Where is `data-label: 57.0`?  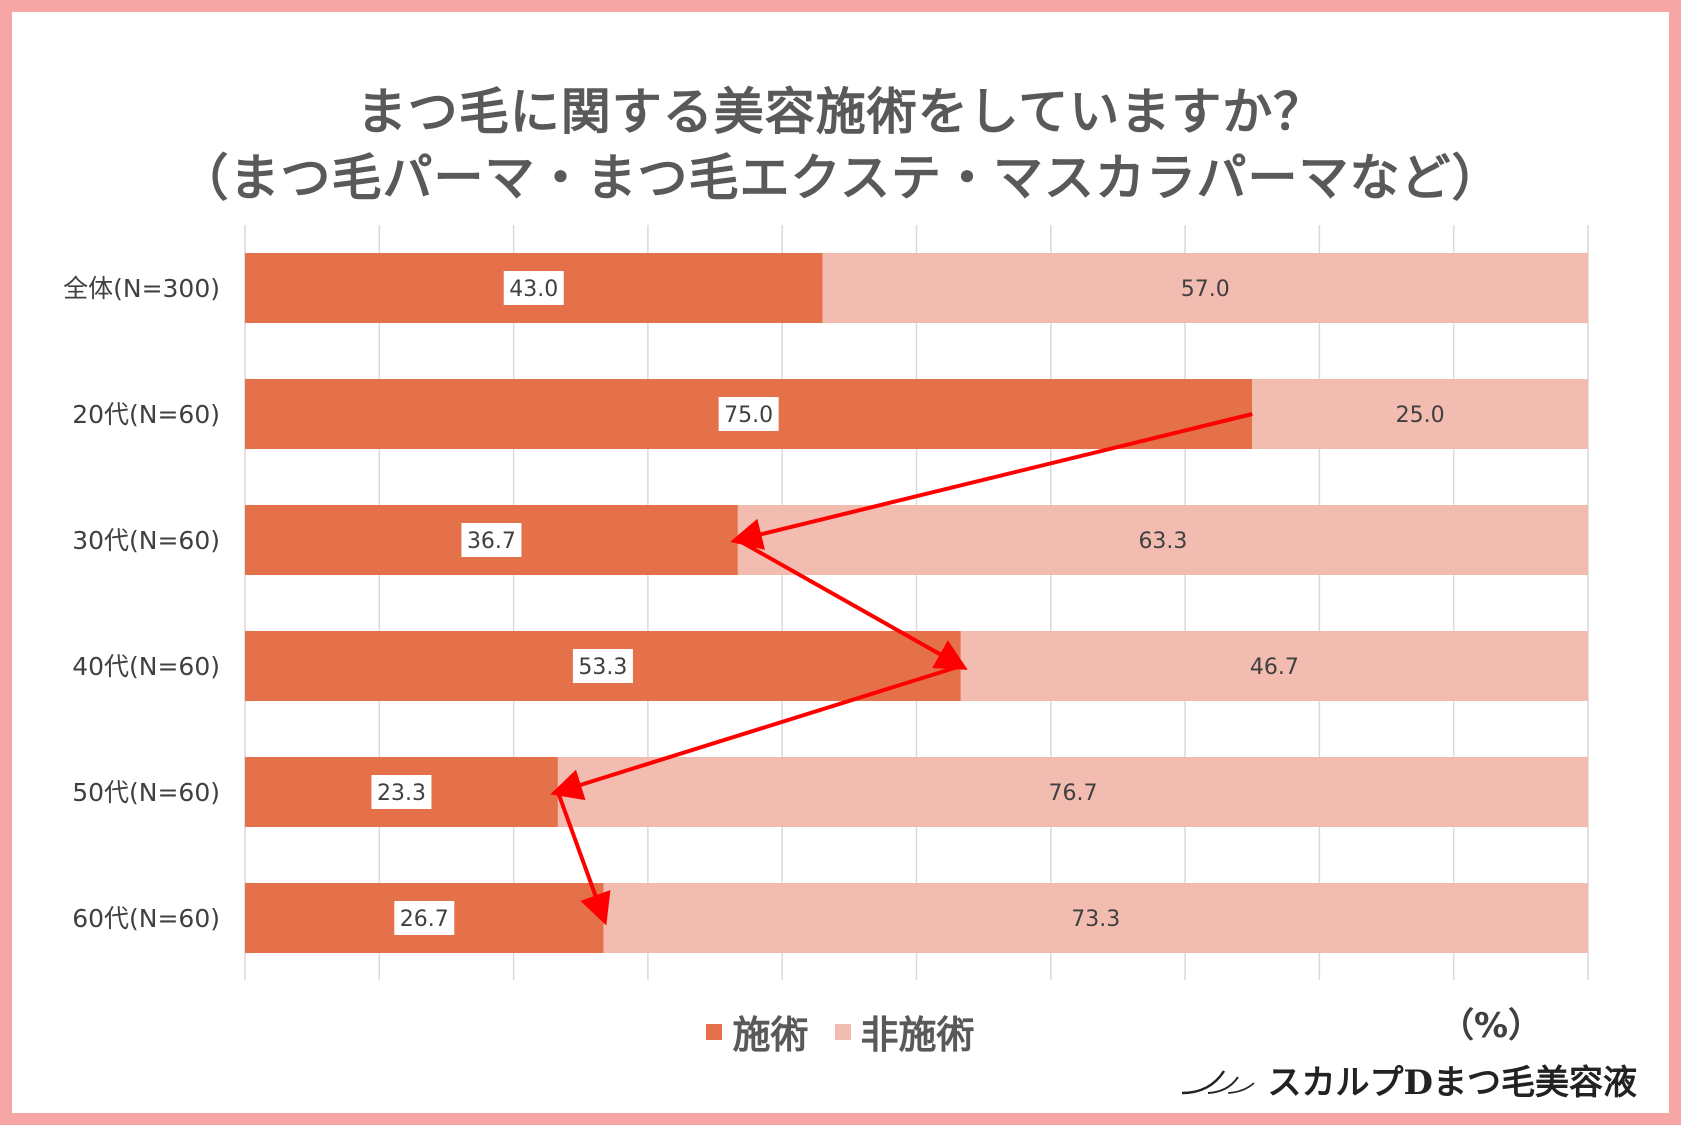 data-label: 57.0 is located at coordinates (1205, 289).